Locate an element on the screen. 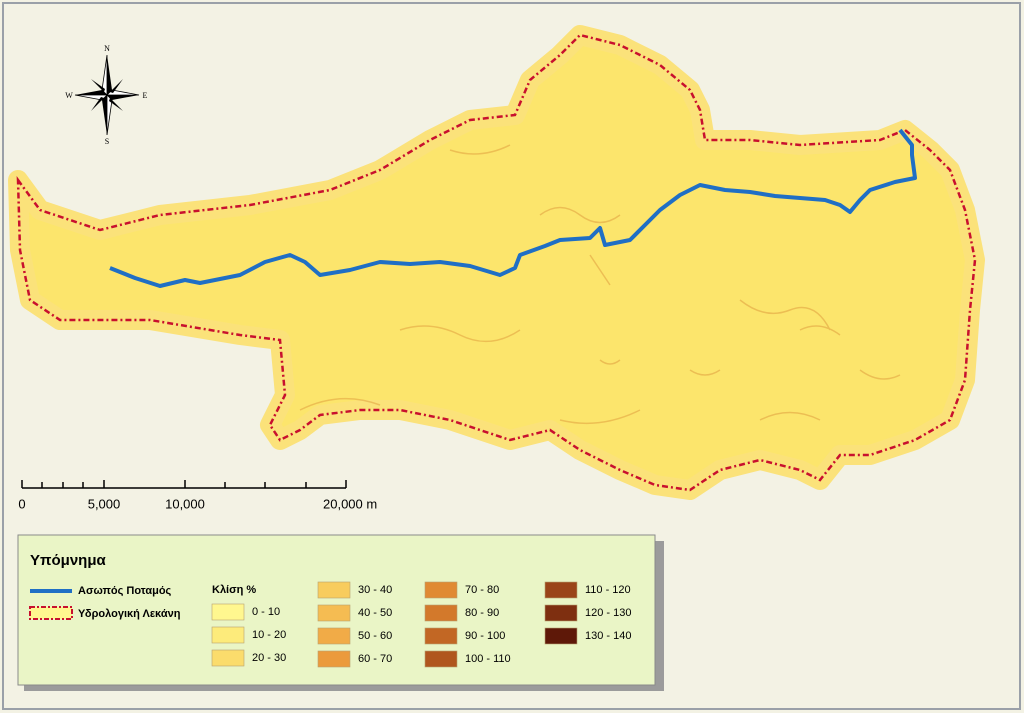  legend-class-label: 120 - 130 is located at coordinates (608, 613).